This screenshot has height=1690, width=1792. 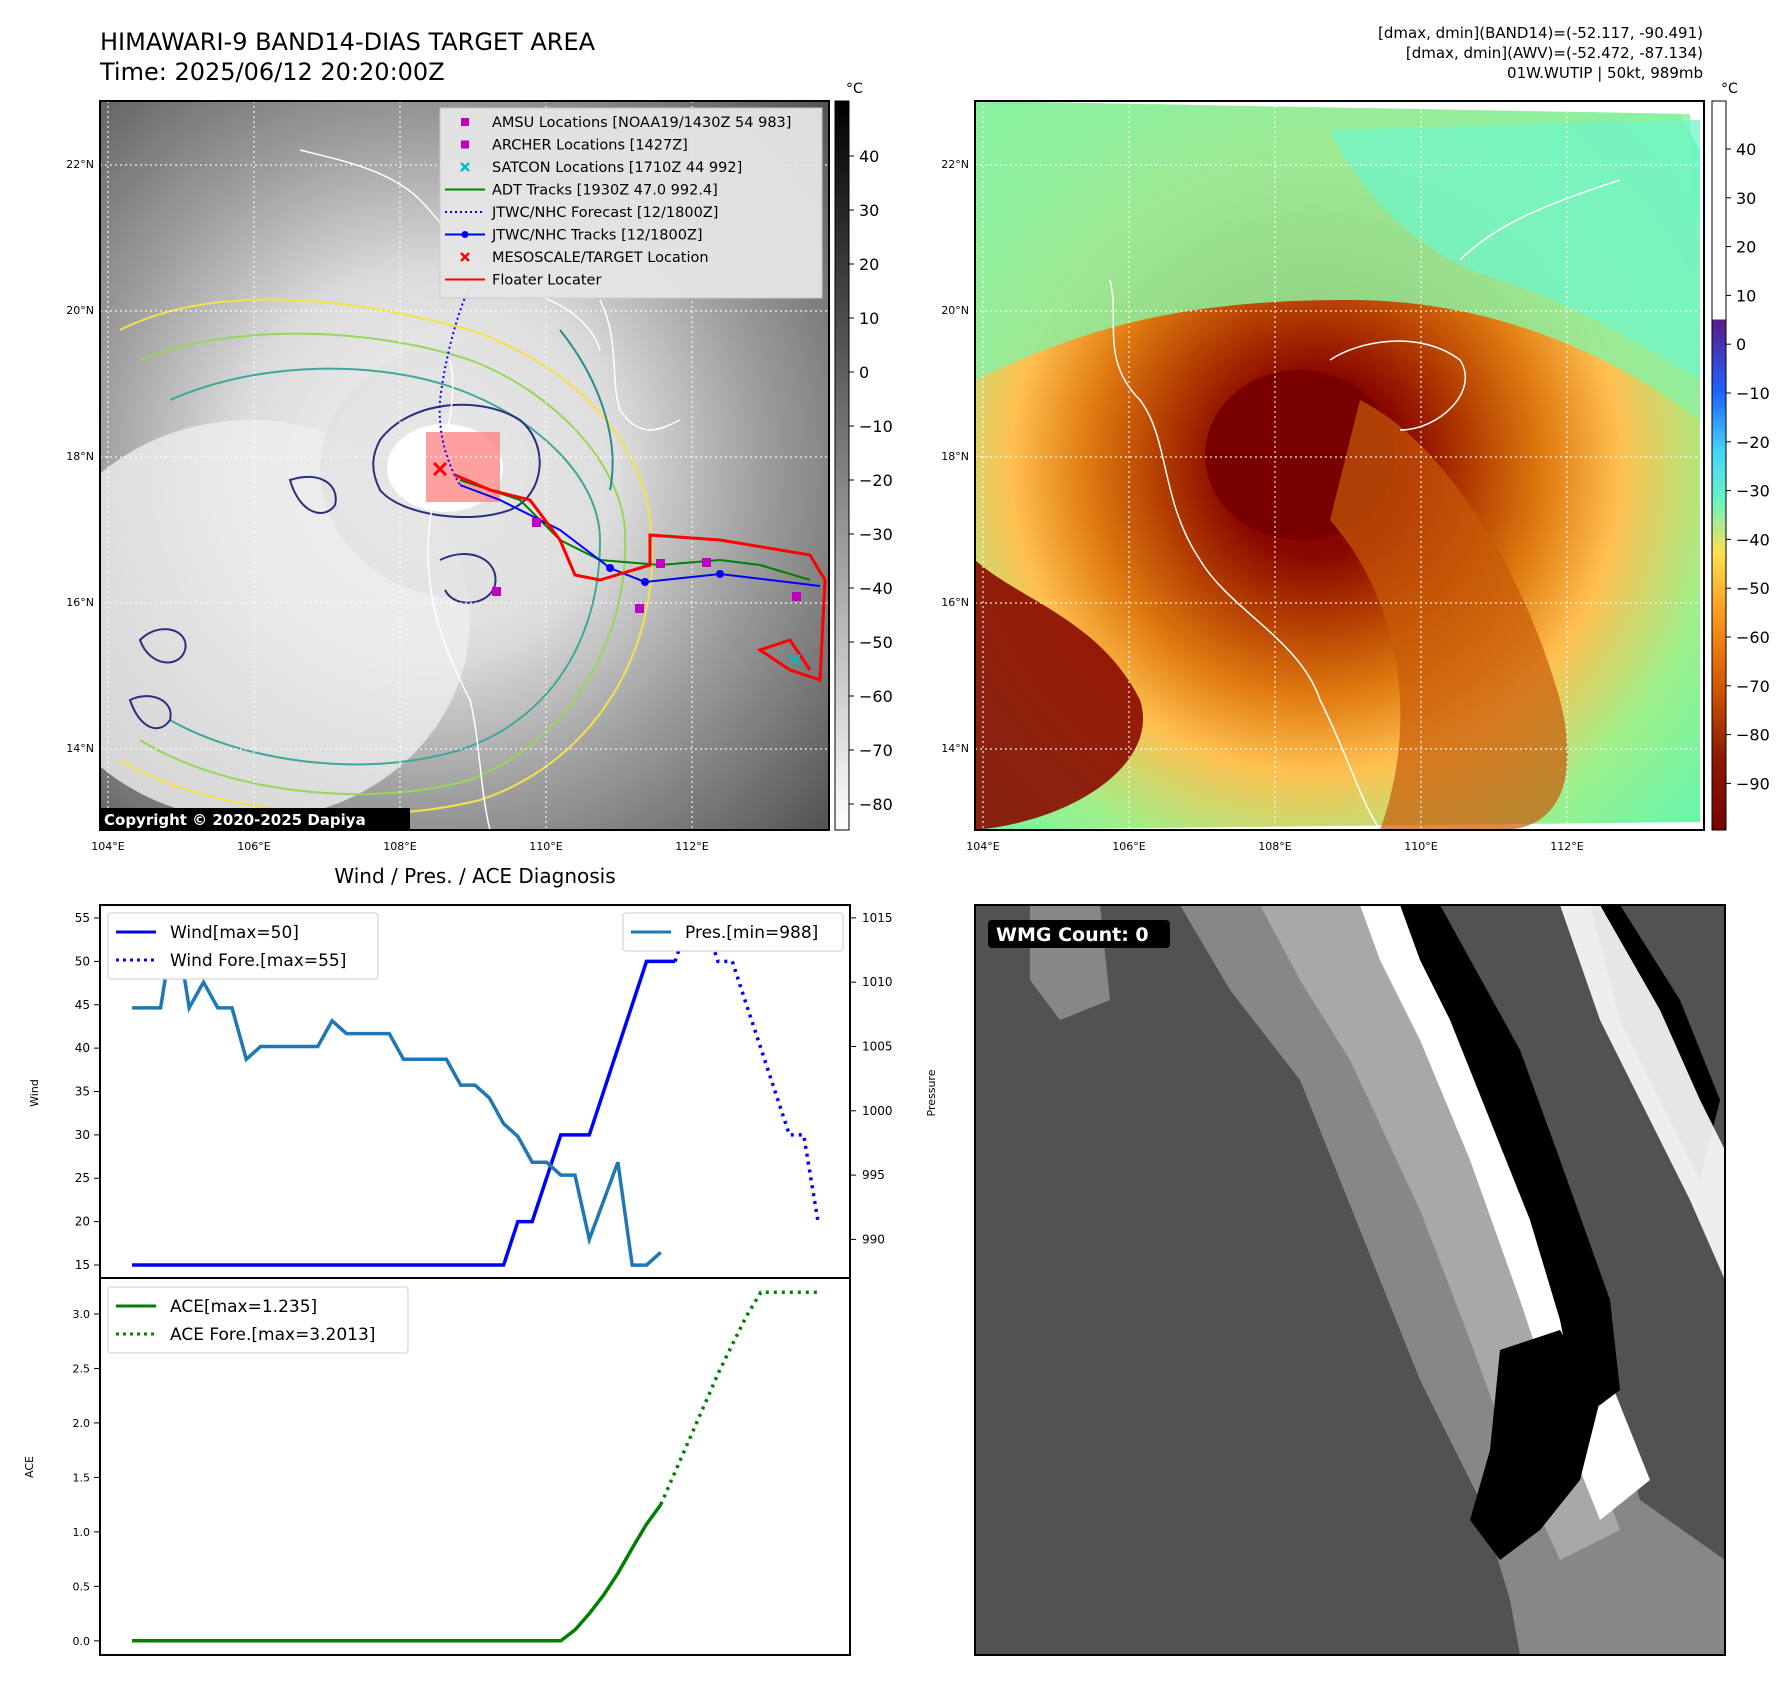 What do you see at coordinates (82, 1641) in the screenshot?
I see `ace-tick-label: 0.0` at bounding box center [82, 1641].